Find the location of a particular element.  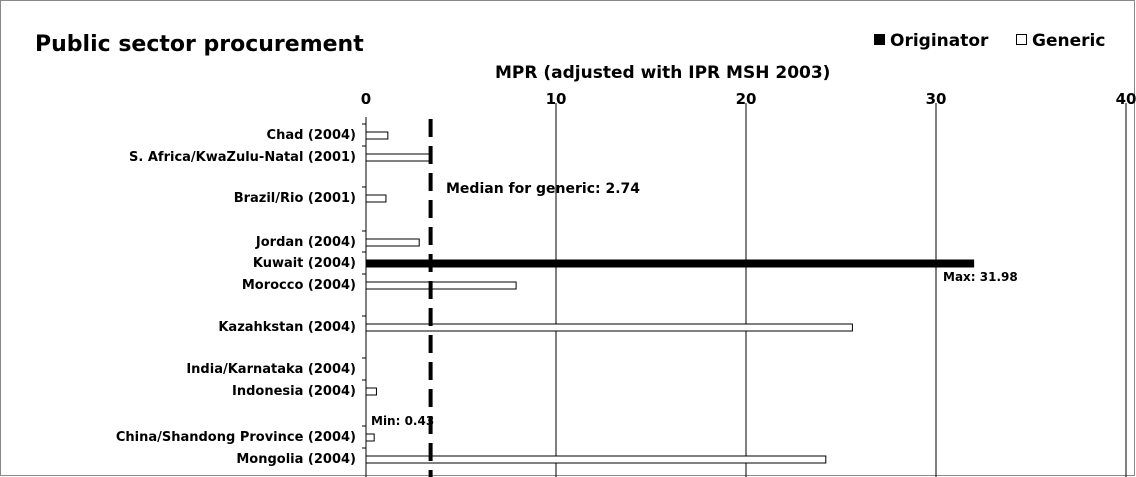

chart-title: Public sector procurement is located at coordinates (199, 44).